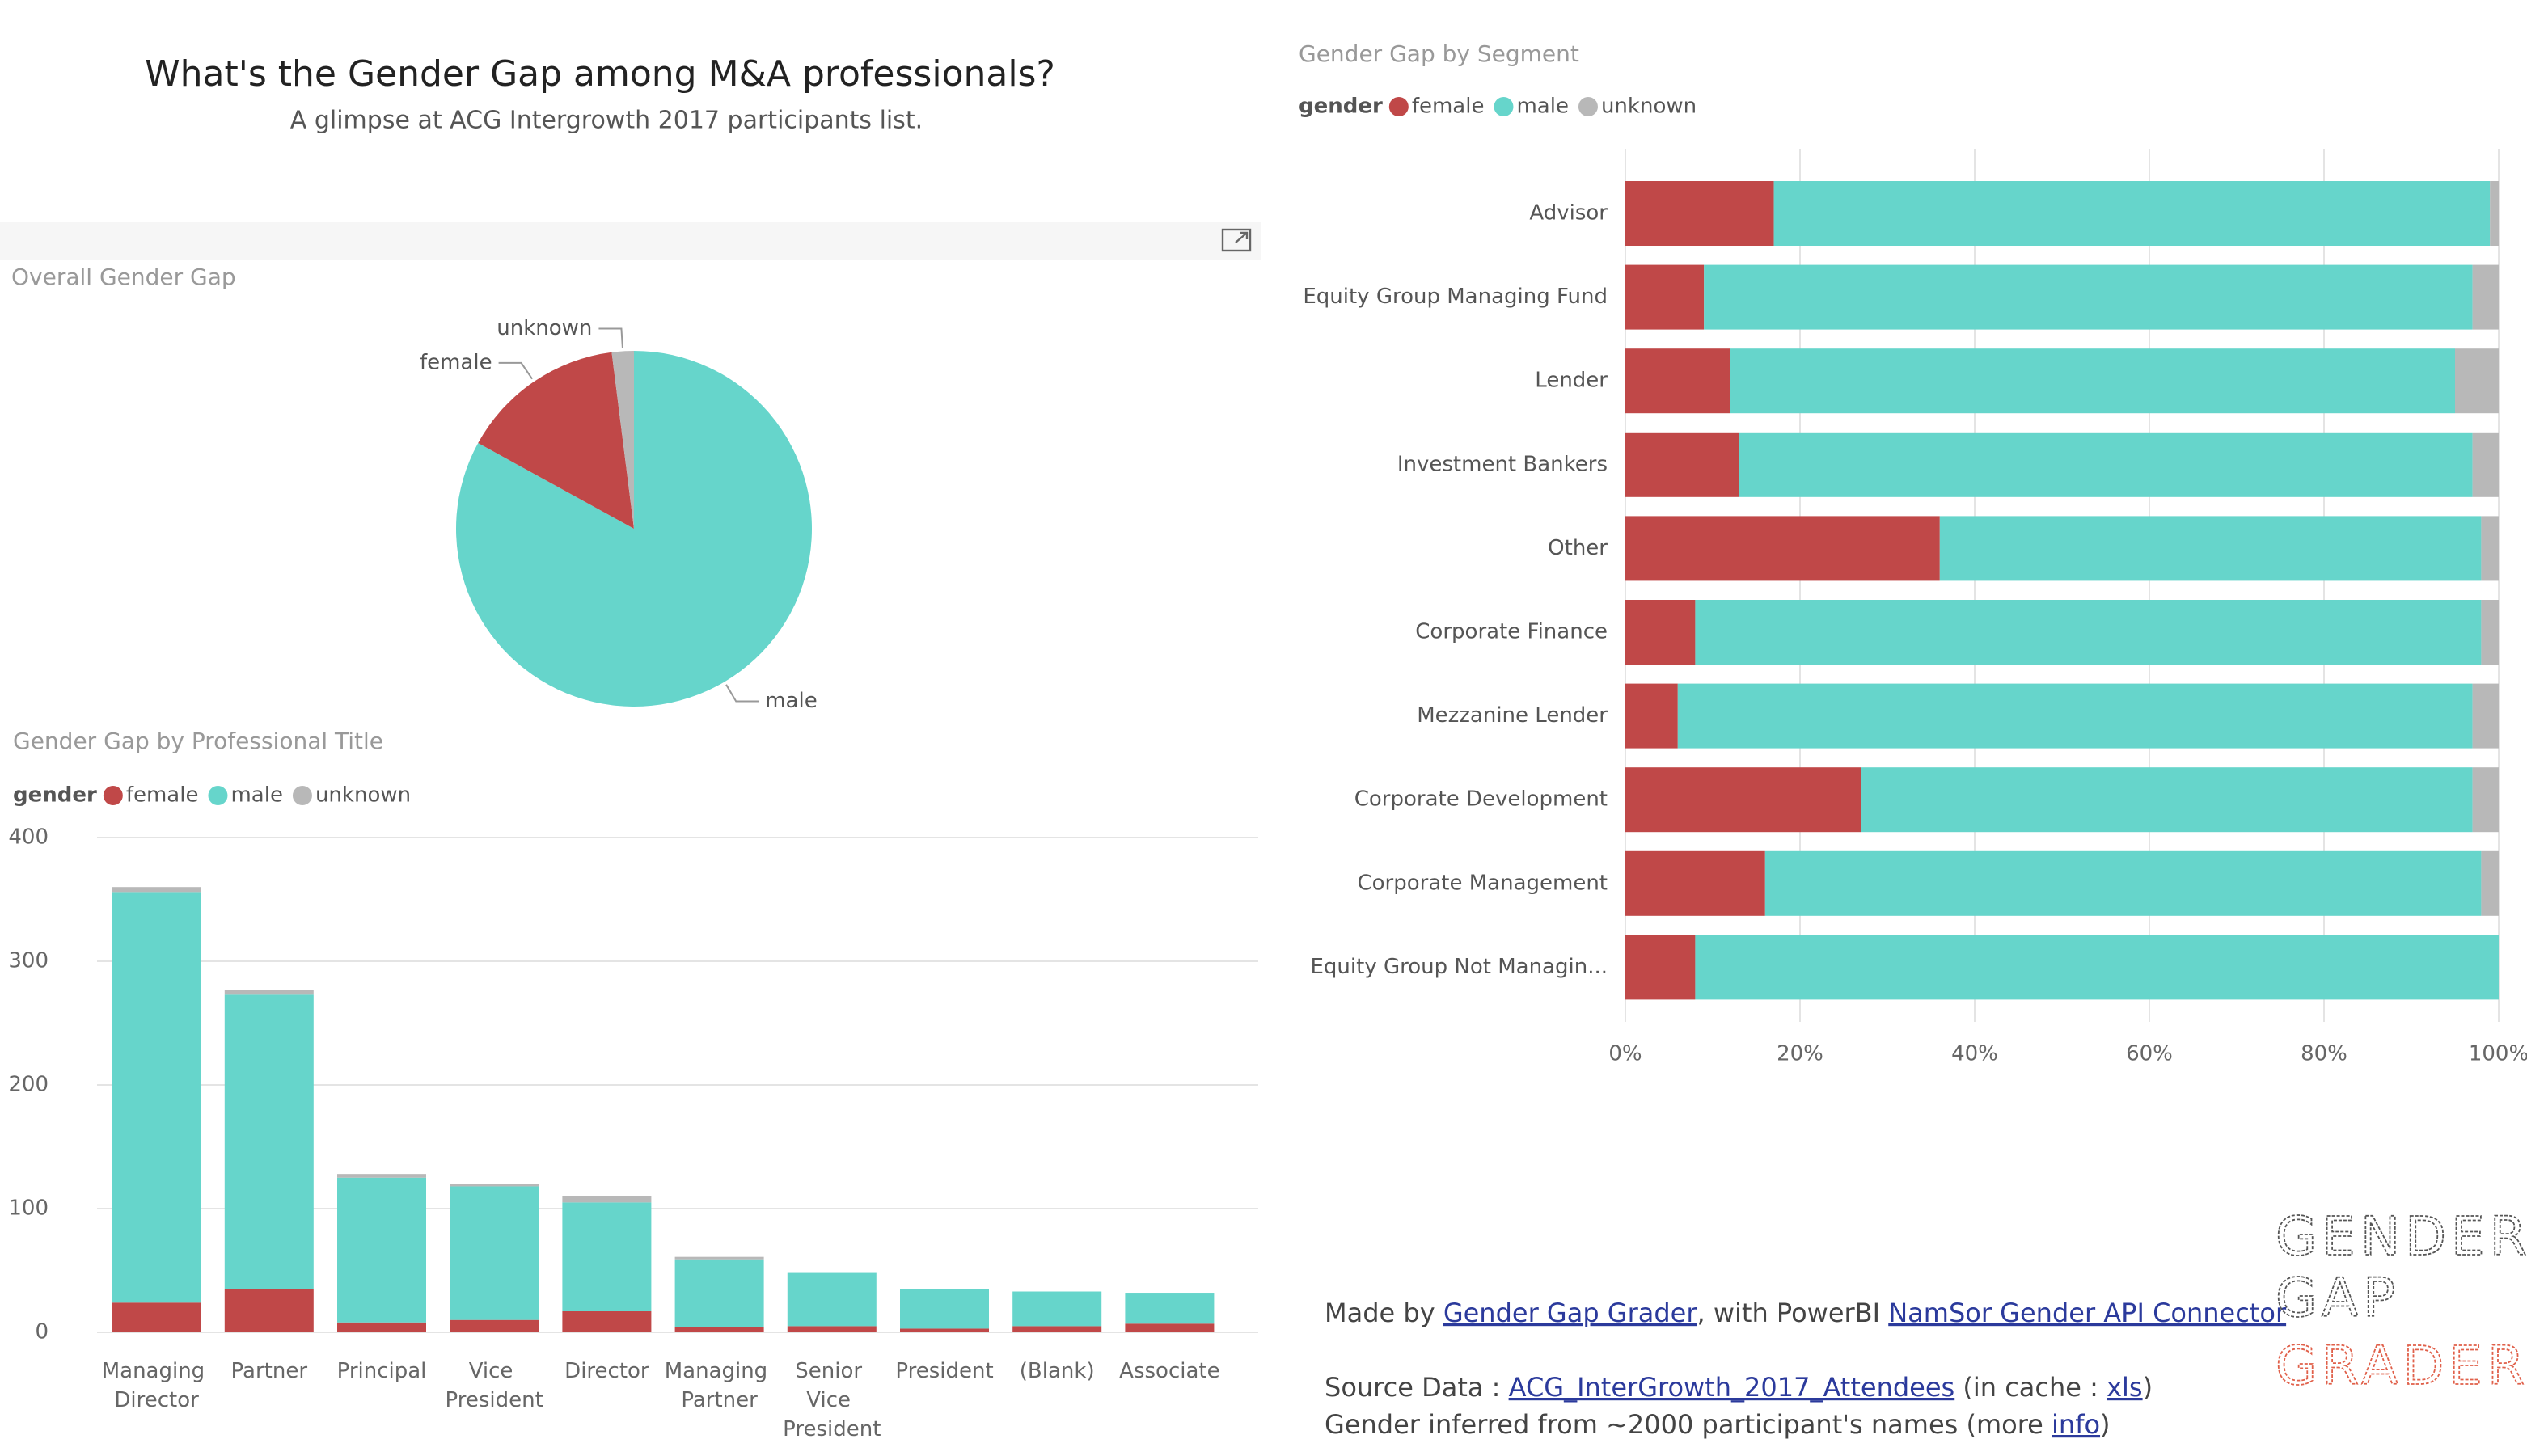 This screenshot has height=1456, width=2527. What do you see at coordinates (2401, 1366) in the screenshot?
I see `logo-line: GRADER` at bounding box center [2401, 1366].